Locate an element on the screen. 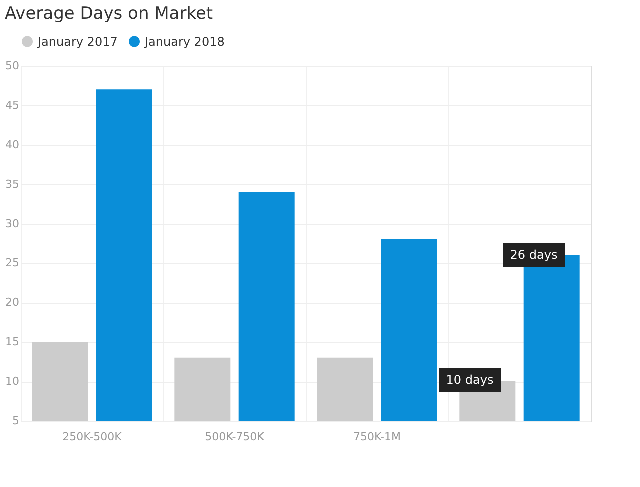 This screenshot has width=640, height=487. y-tick-label: 45 is located at coordinates (13, 105).